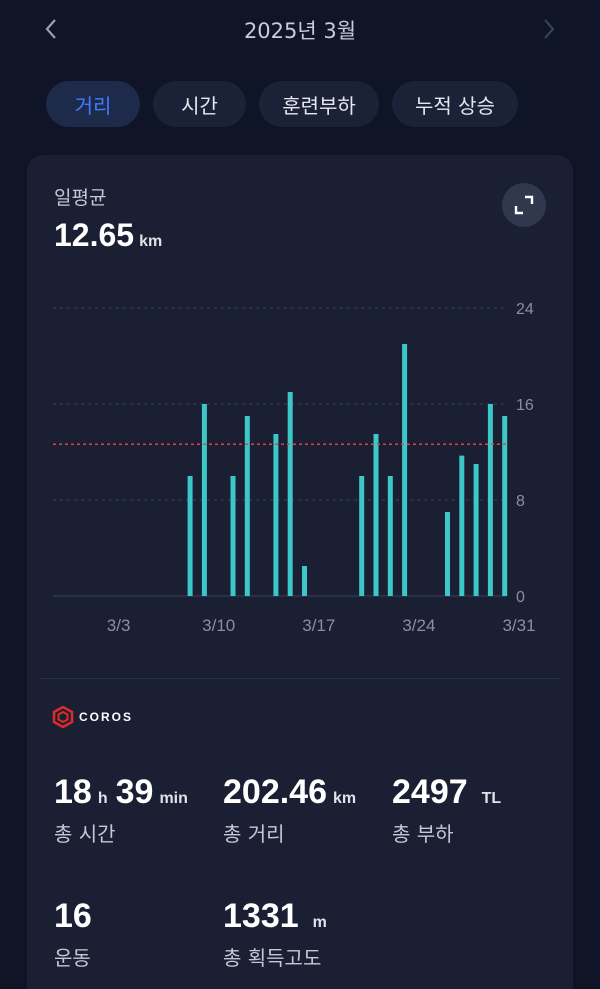 The image size is (600, 989). Describe the element at coordinates (63, 717) in the screenshot. I see `coros-logo-icon` at that location.